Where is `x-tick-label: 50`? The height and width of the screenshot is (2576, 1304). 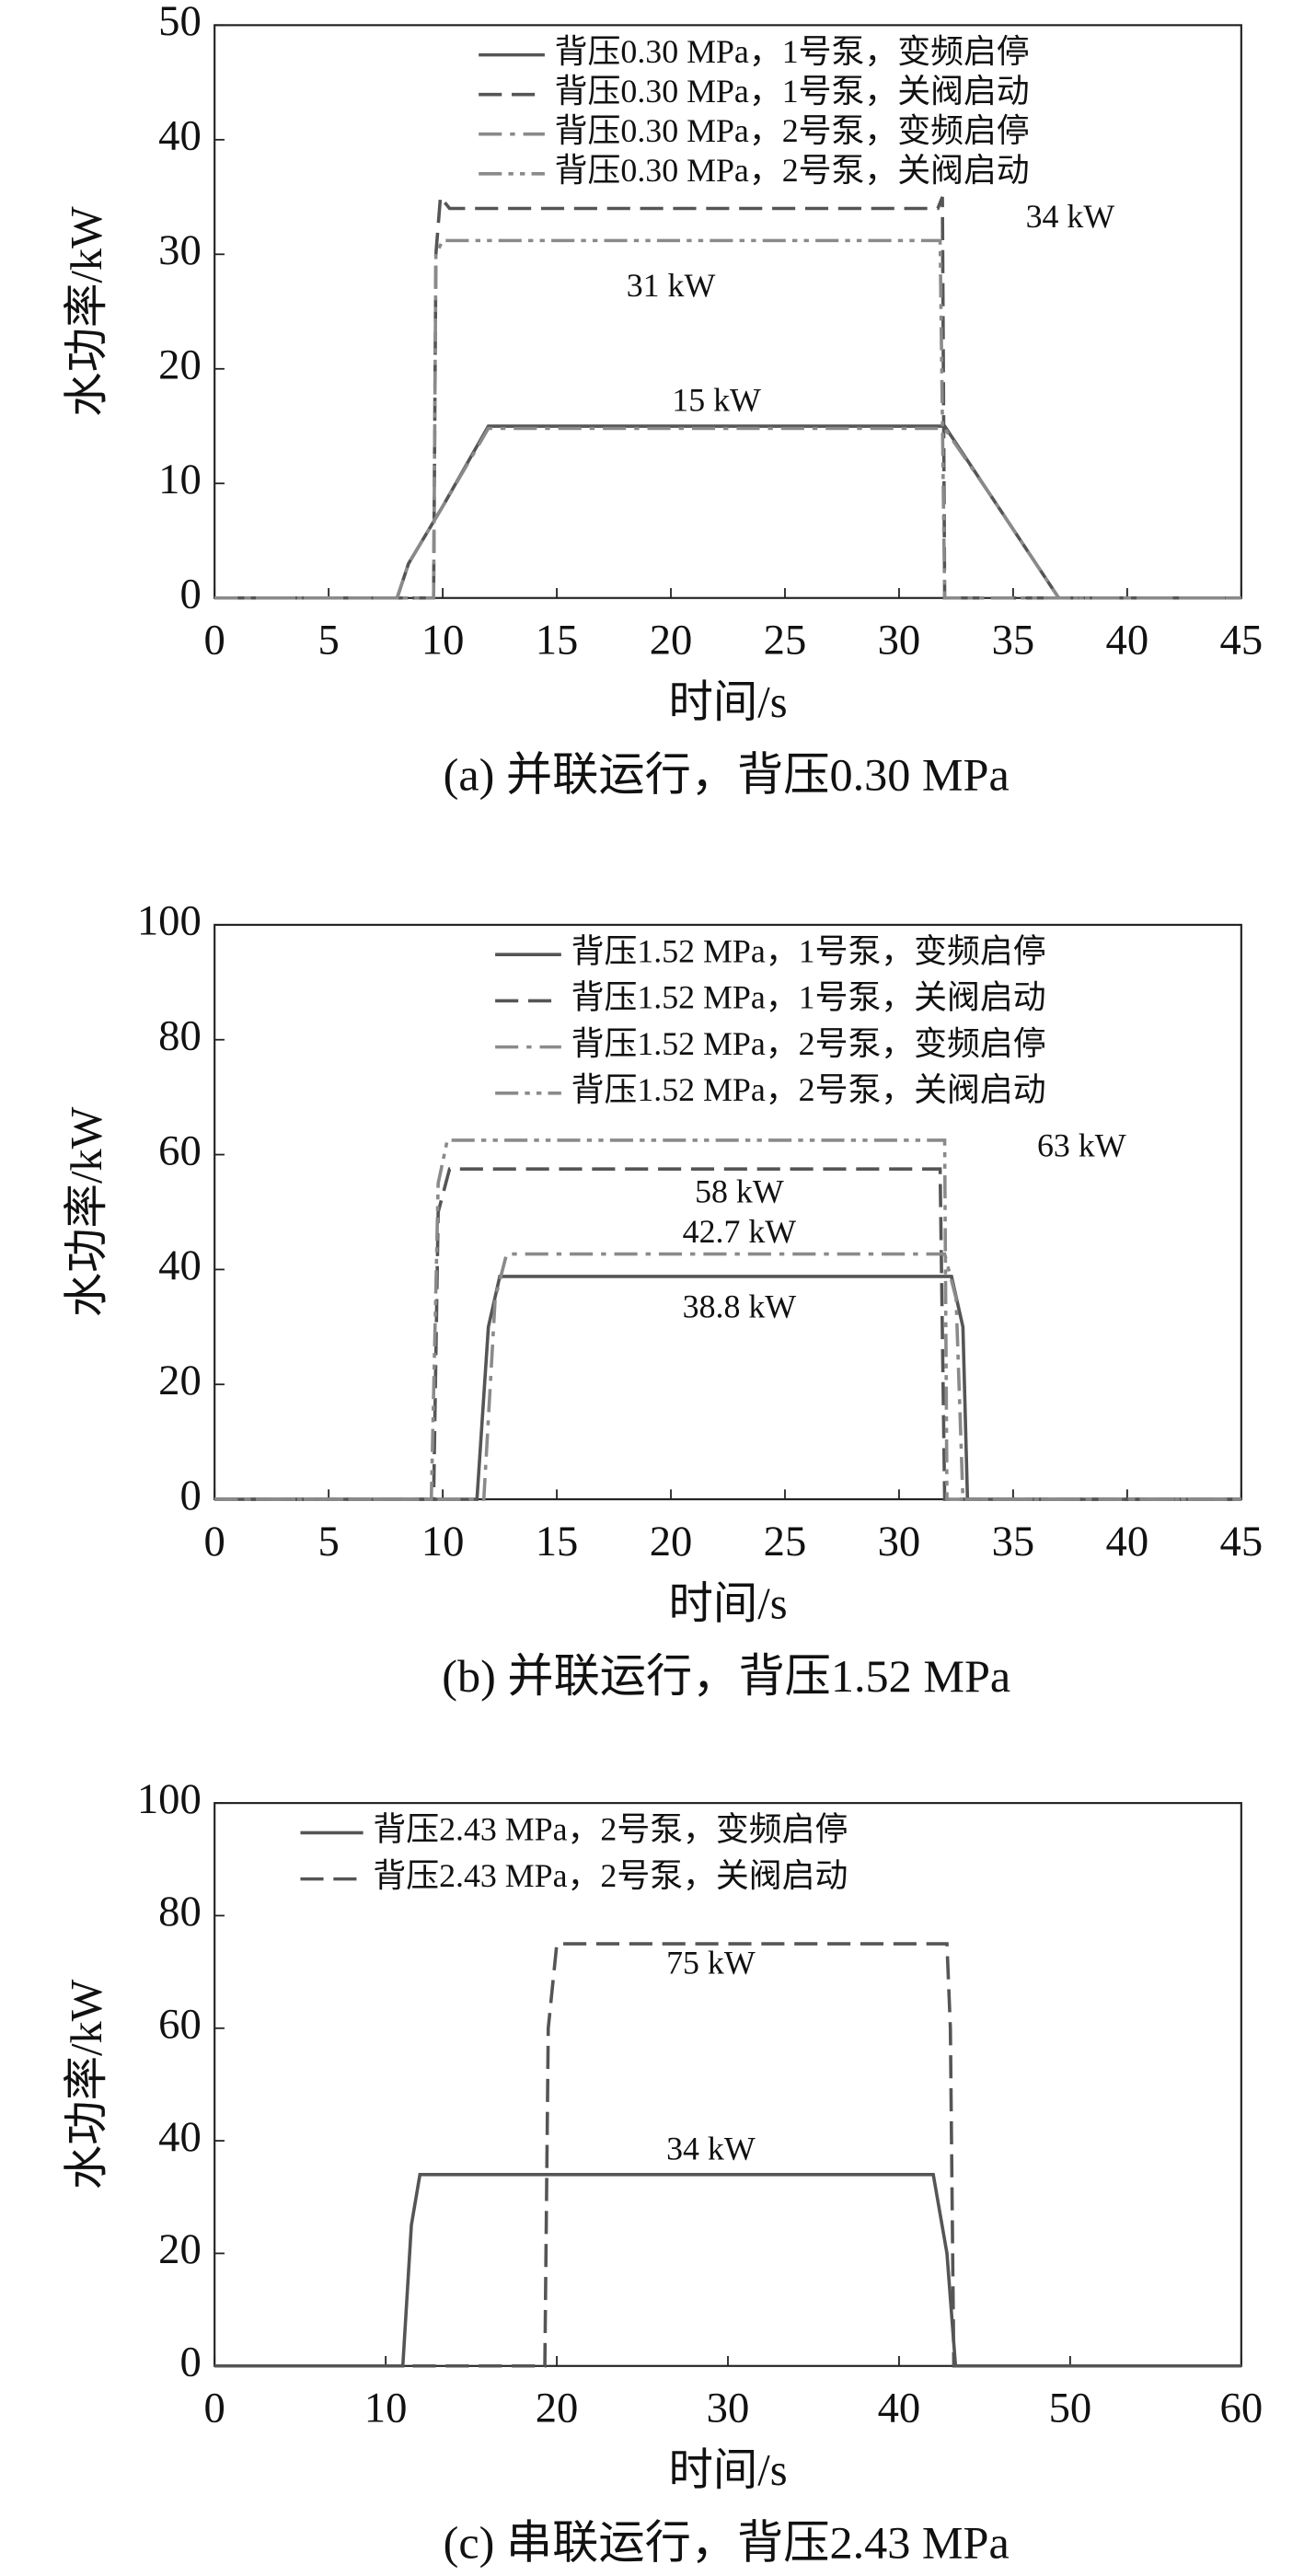 x-tick-label: 50 is located at coordinates (1070, 2408).